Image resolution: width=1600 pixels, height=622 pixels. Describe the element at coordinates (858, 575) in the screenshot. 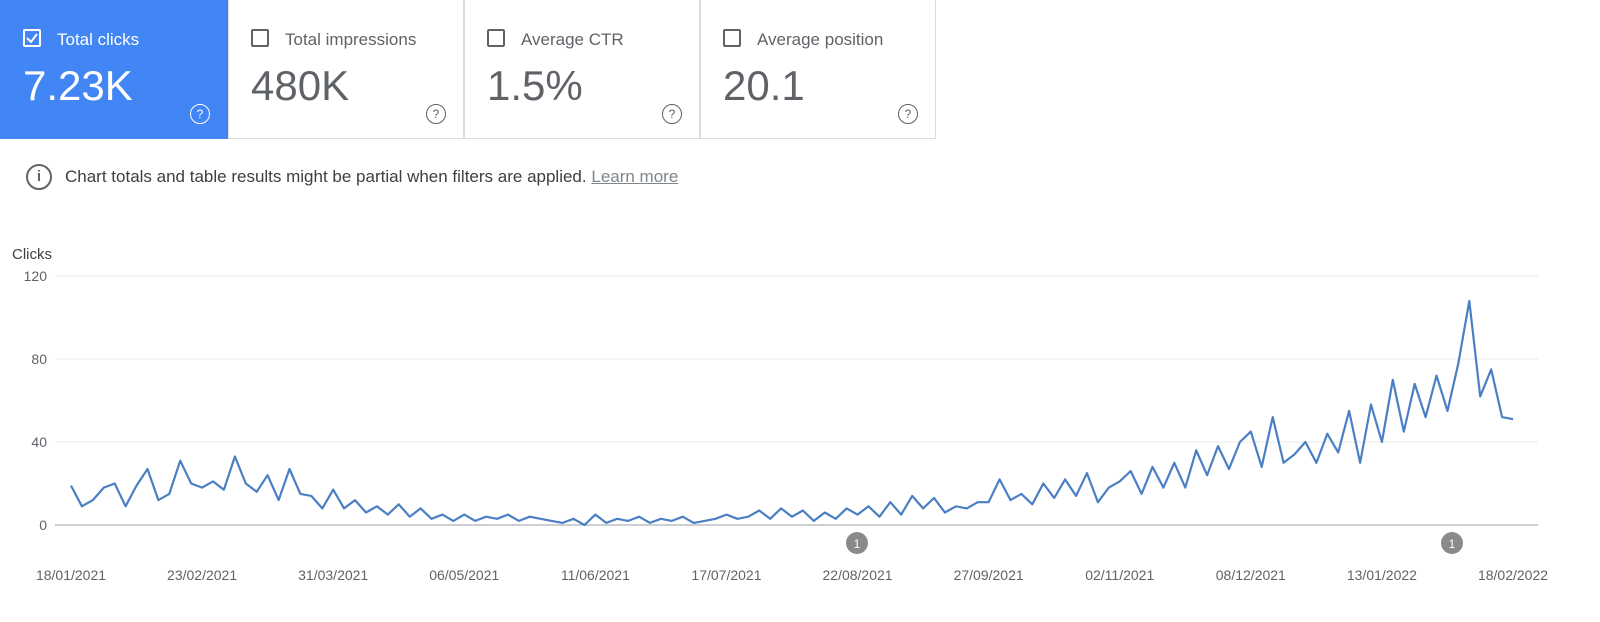

I see `x-tick-label: 22/08/2021` at that location.